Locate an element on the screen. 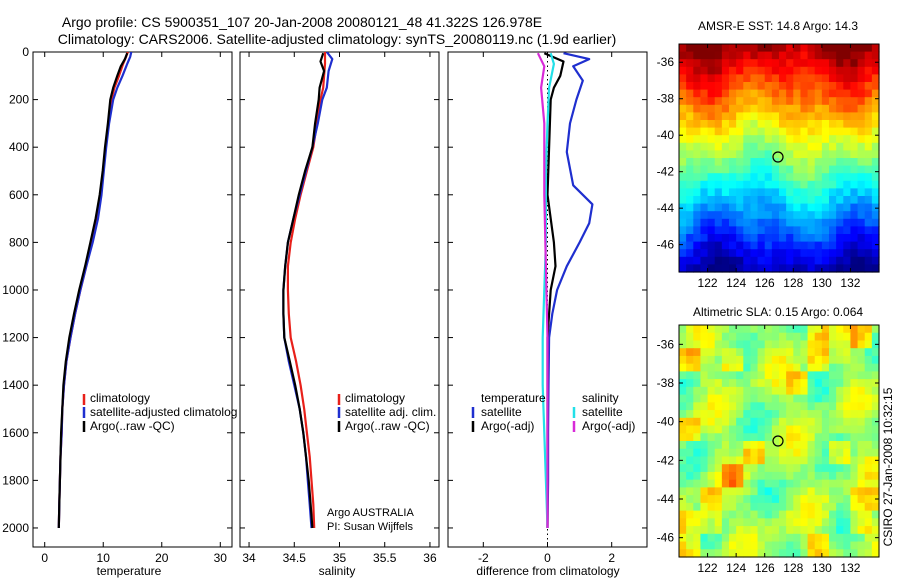 Image resolution: width=900 pixels, height=580 pixels. legend-label-climatology: climatology is located at coordinates (375, 398).